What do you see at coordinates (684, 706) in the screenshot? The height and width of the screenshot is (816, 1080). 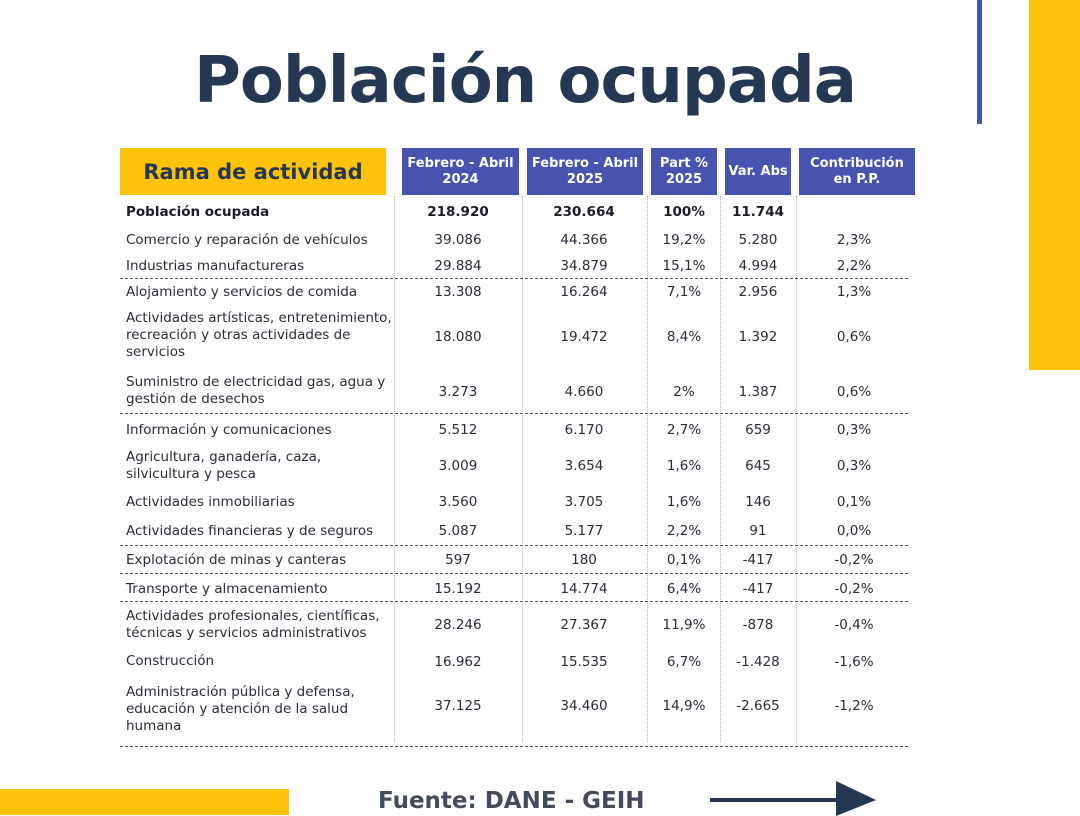 I see `cell-part: 14,9%` at bounding box center [684, 706].